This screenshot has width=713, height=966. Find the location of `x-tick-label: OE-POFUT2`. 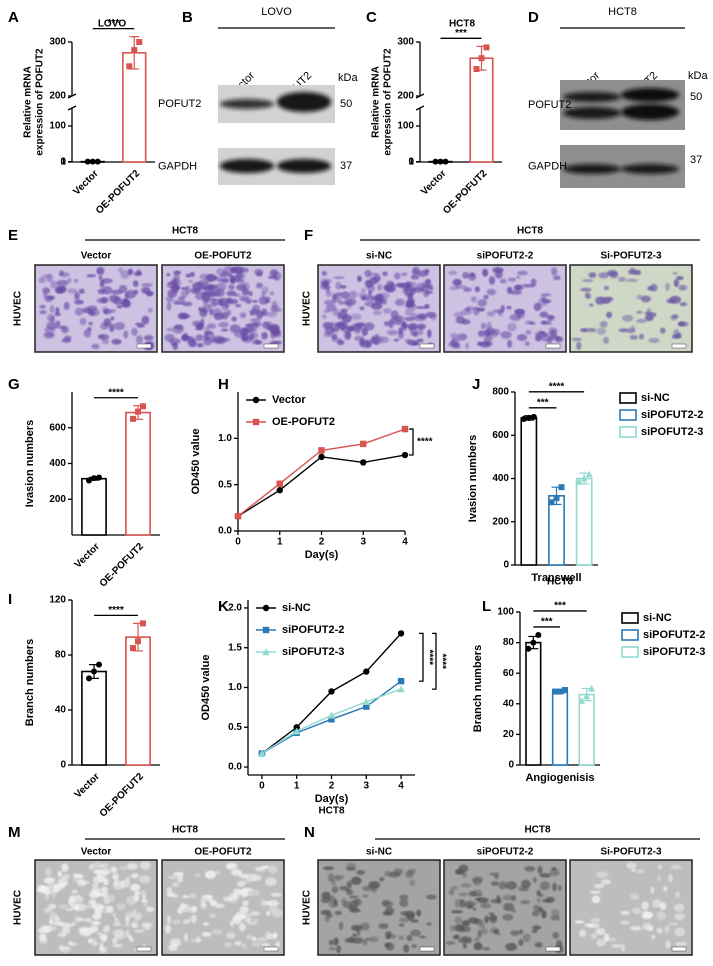

x-tick-label: OE-POFUT2 is located at coordinates (122, 565).